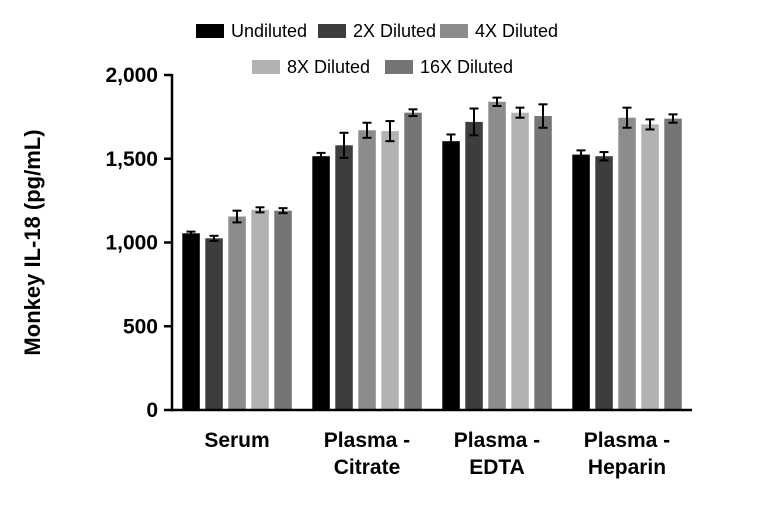 The image size is (768, 526). Describe the element at coordinates (466, 67) in the screenshot. I see `legend-label: 16X Diluted` at that location.